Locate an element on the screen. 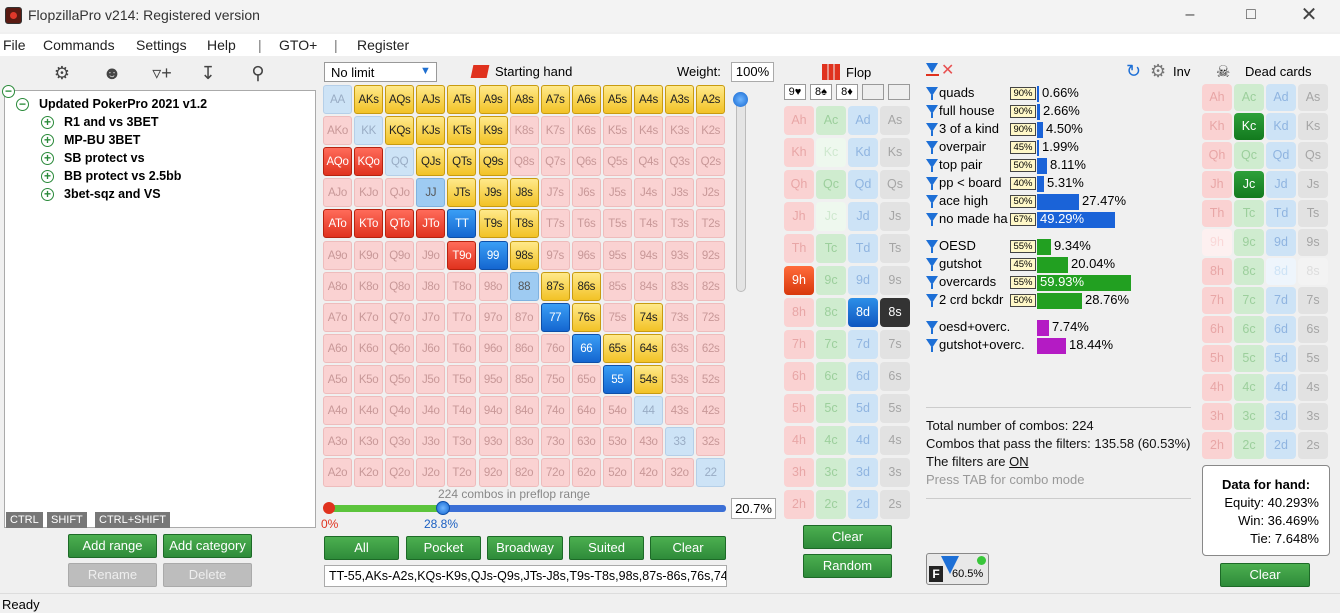 The height and width of the screenshot is (613, 1340). hand-cell-64s: 64s is located at coordinates (648, 348).